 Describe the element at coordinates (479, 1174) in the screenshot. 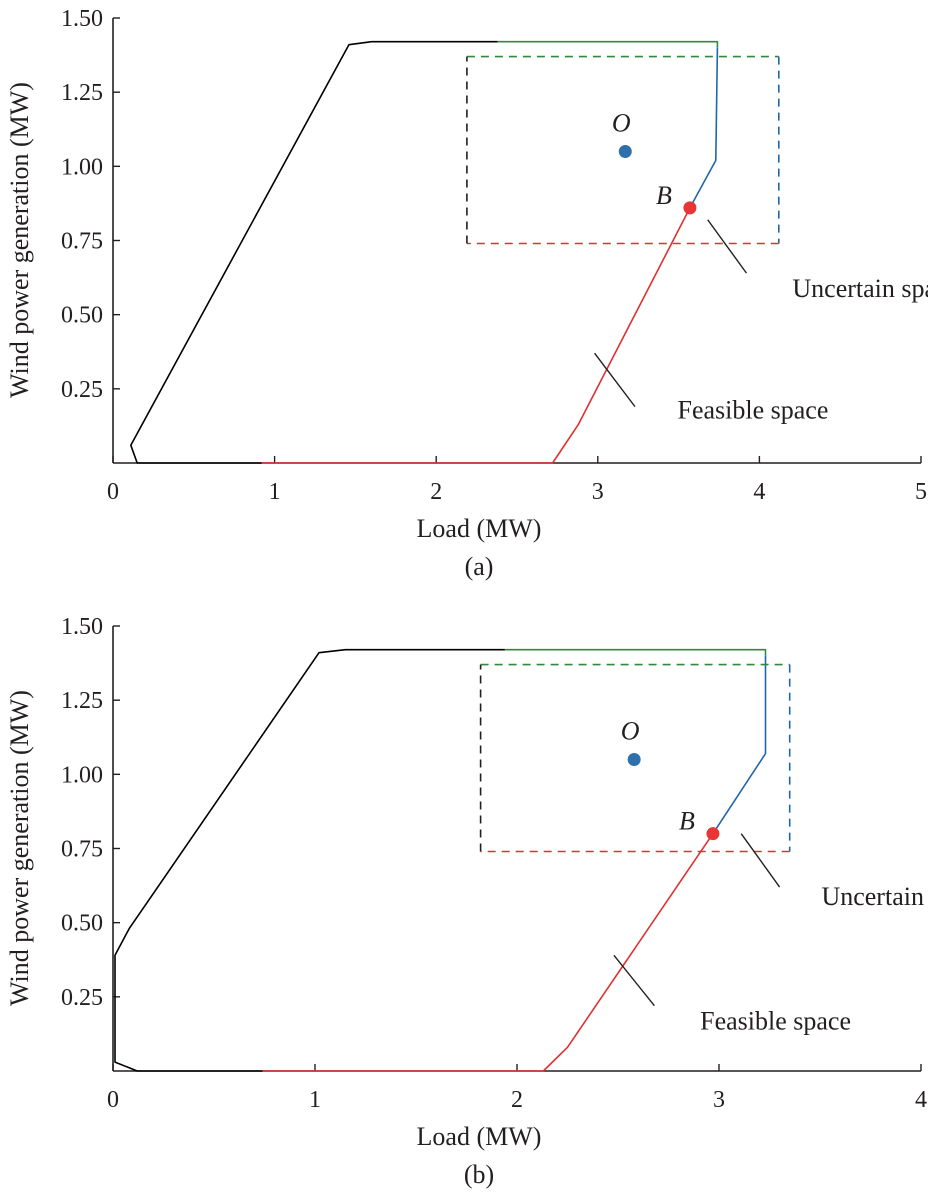

I see `panel-label: (b)` at that location.